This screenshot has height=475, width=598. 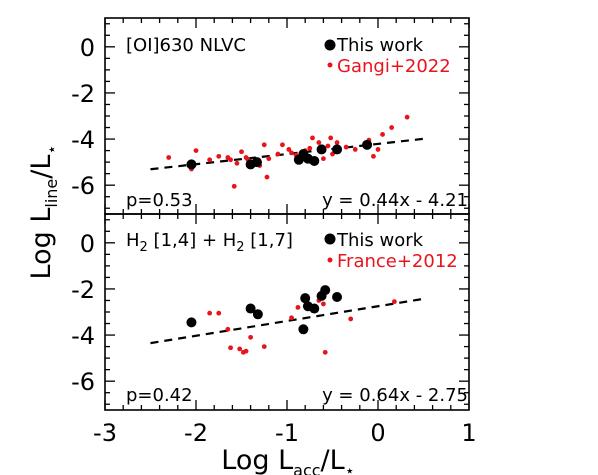 I want to click on panel-oi630-p-value: p=0.53, so click(x=159, y=200).